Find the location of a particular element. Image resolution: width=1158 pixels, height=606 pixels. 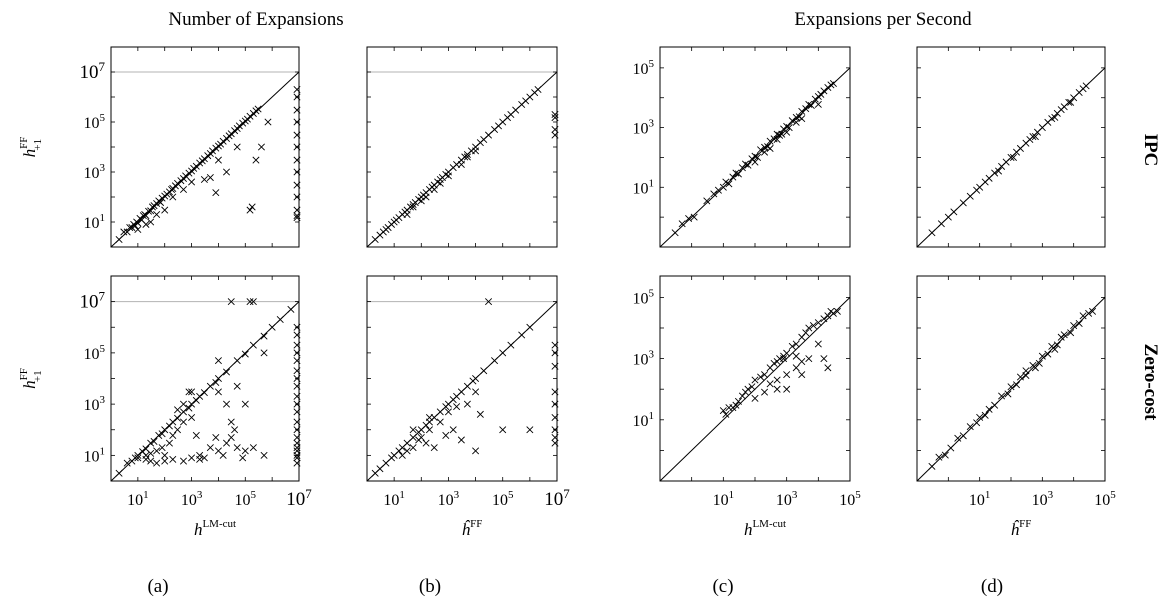

scatter-panel-c-zero: 10¹ 10³ 10⁵ 10¹ 10³ 10⁵ hLM-cut is located at coordinates (747, 407).